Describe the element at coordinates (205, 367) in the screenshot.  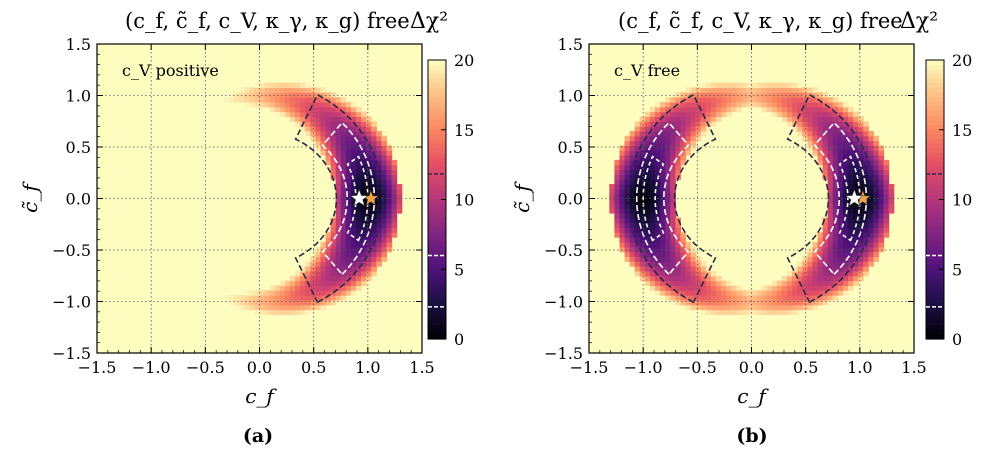
I see `x-tick-label: −0.5` at that location.